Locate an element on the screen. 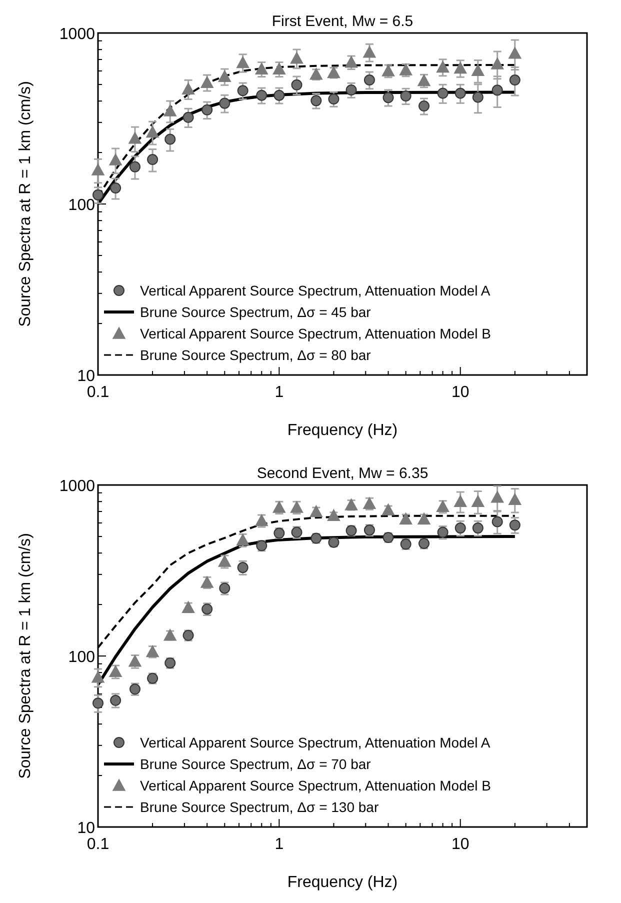 The width and height of the screenshot is (621, 903). legend-label: Brune Source Spectrum, Δσ = 70 bar is located at coordinates (256, 764).